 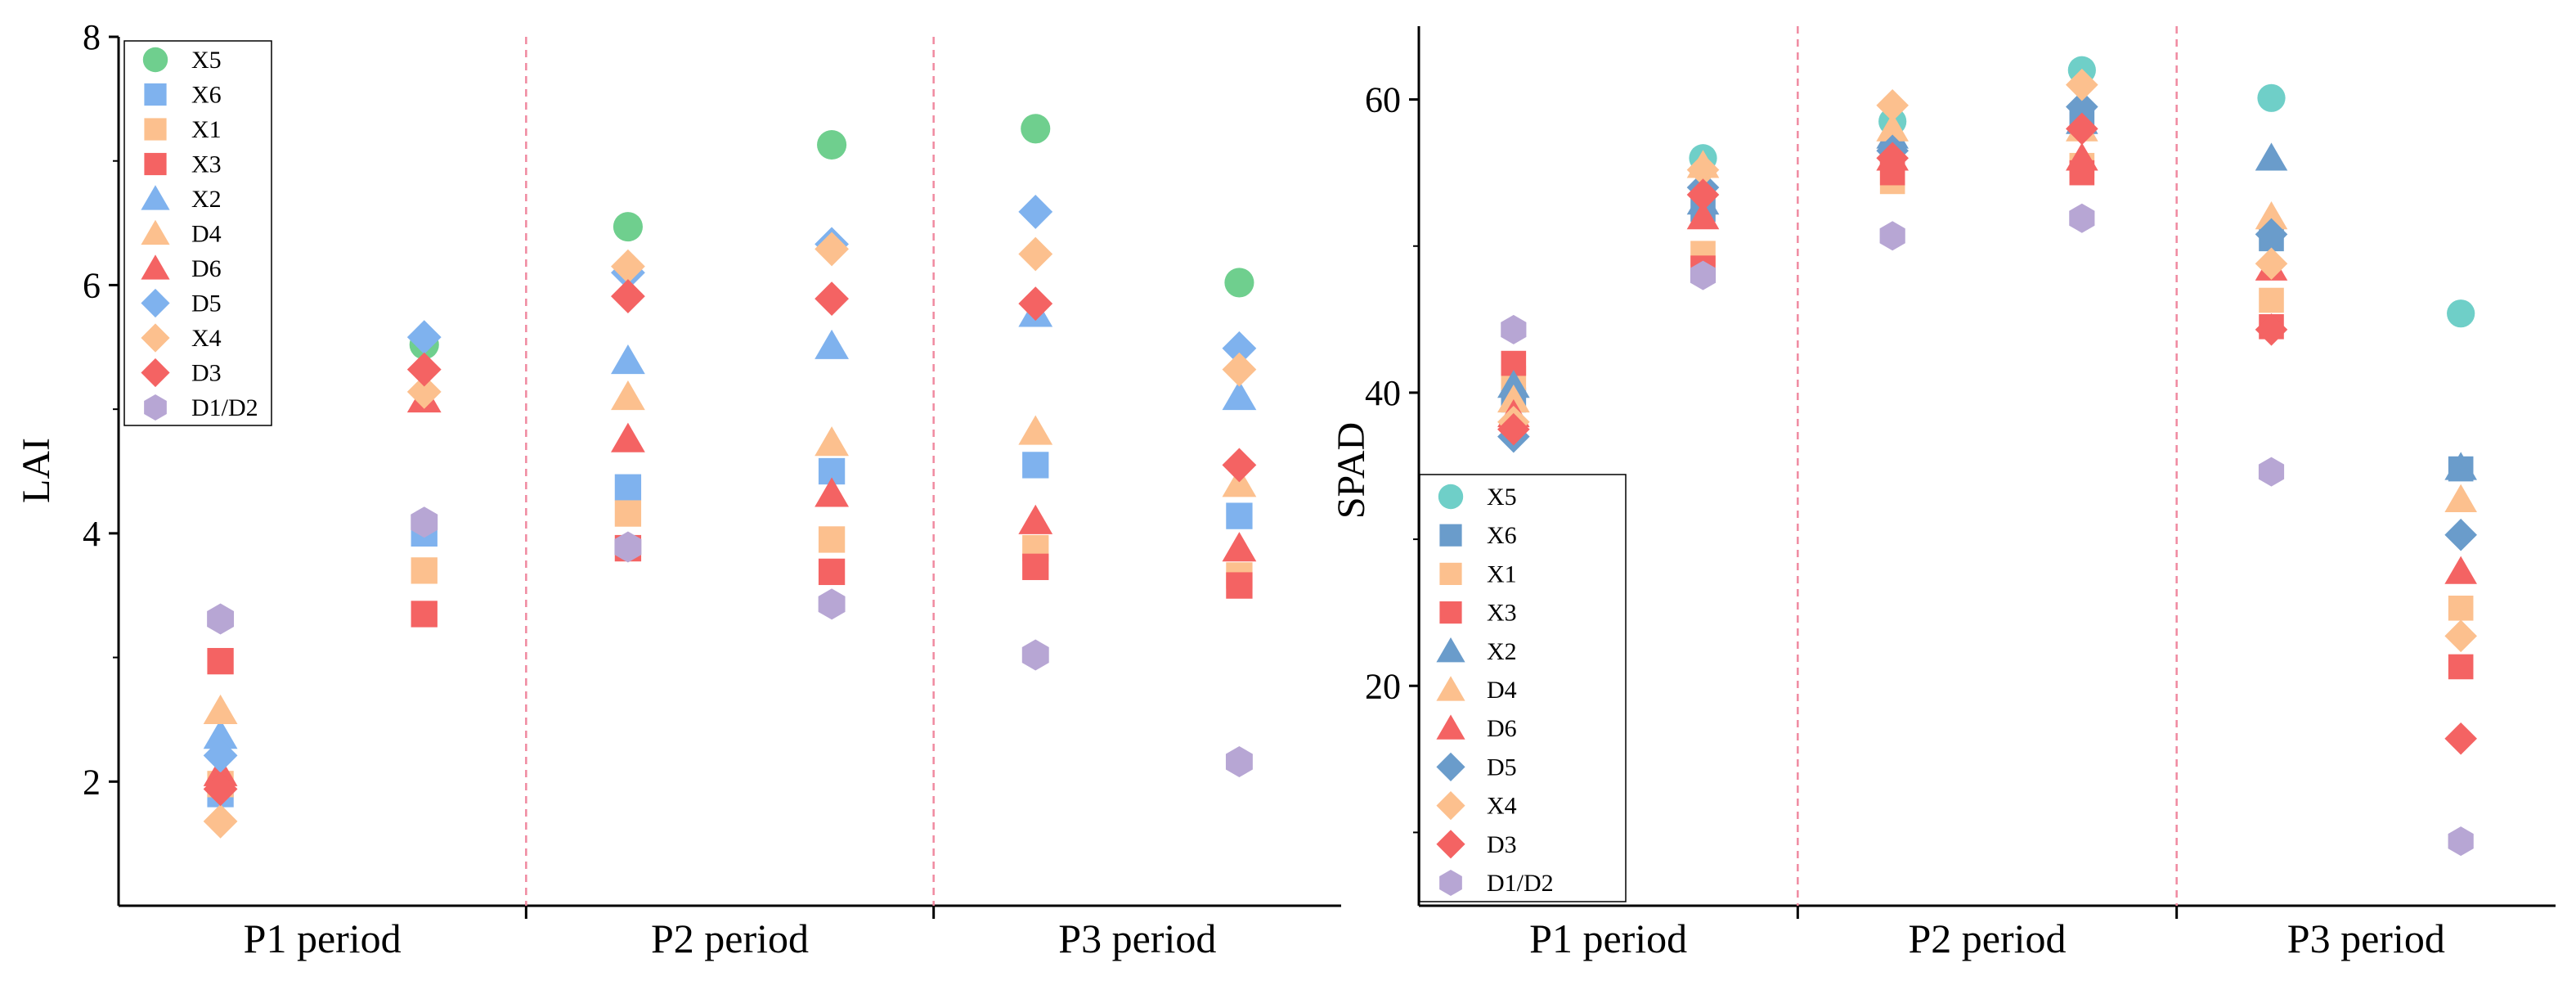 What do you see at coordinates (1502, 768) in the screenshot?
I see `legend-label: D5` at bounding box center [1502, 768].